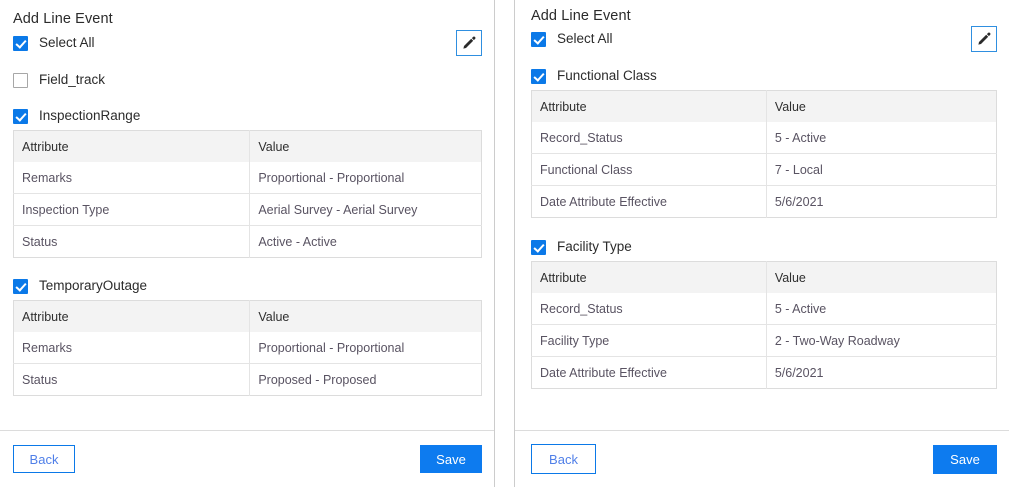 The image size is (1009, 487). Describe the element at coordinates (20, 116) in the screenshot. I see `layer-checkbox-inspection-range` at that location.